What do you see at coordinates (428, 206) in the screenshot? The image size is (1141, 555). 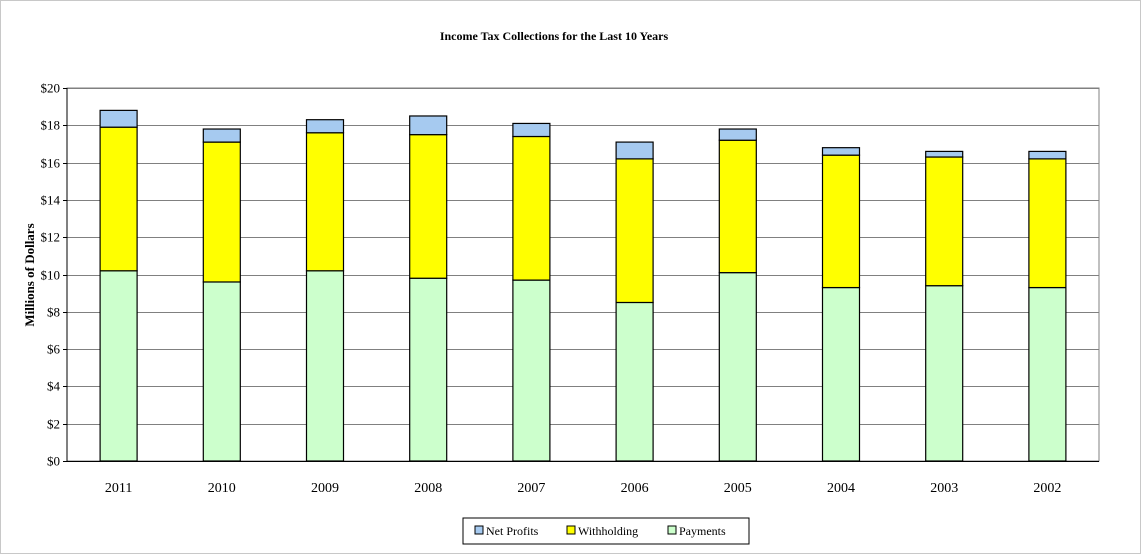 I see `bar-withholding-2008` at bounding box center [428, 206].